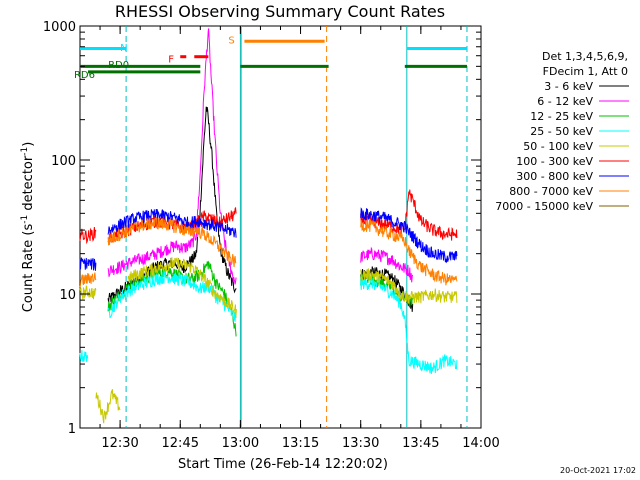 This screenshot has height=480, width=640. Describe the element at coordinates (270, 58) in the screenshot. I see `status-bars: N S F RD0 RD6` at that location.